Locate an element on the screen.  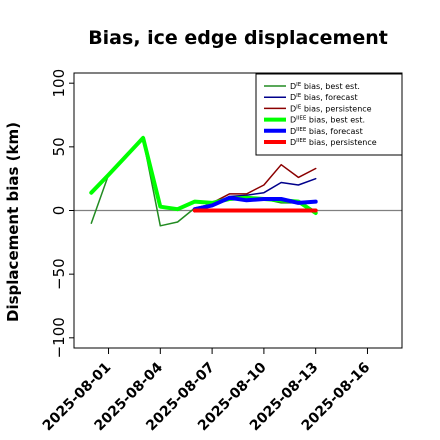
y-axis-label: Displacement bias (km) is located at coordinates (13, 222).